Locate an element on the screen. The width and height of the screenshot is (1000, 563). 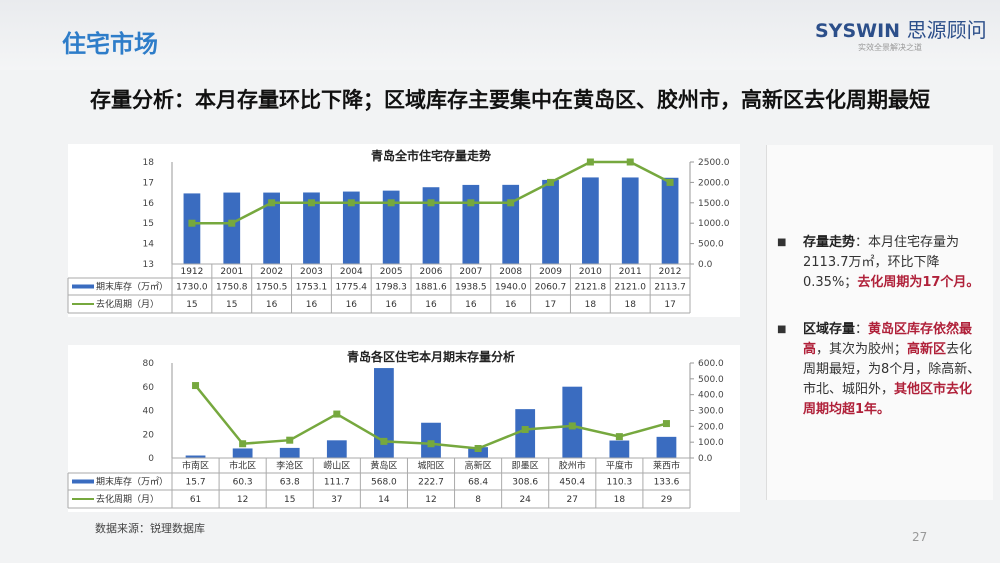
category-label: 2012 is located at coordinates (670, 272).